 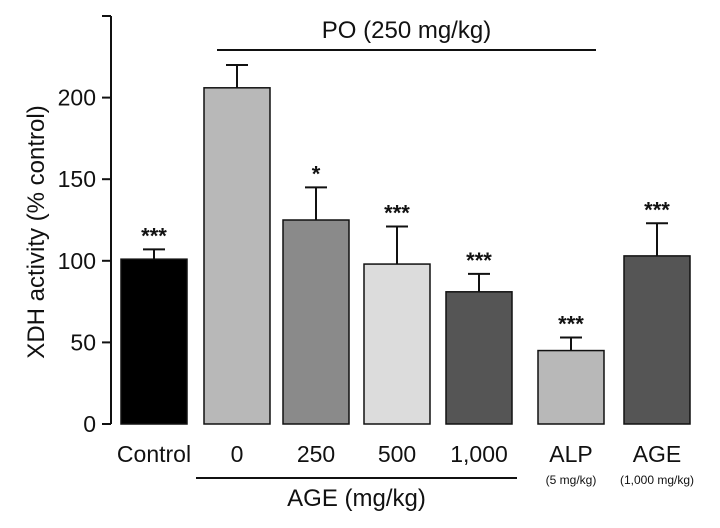 I want to click on y-tick-label: 50, so click(x=83, y=342).